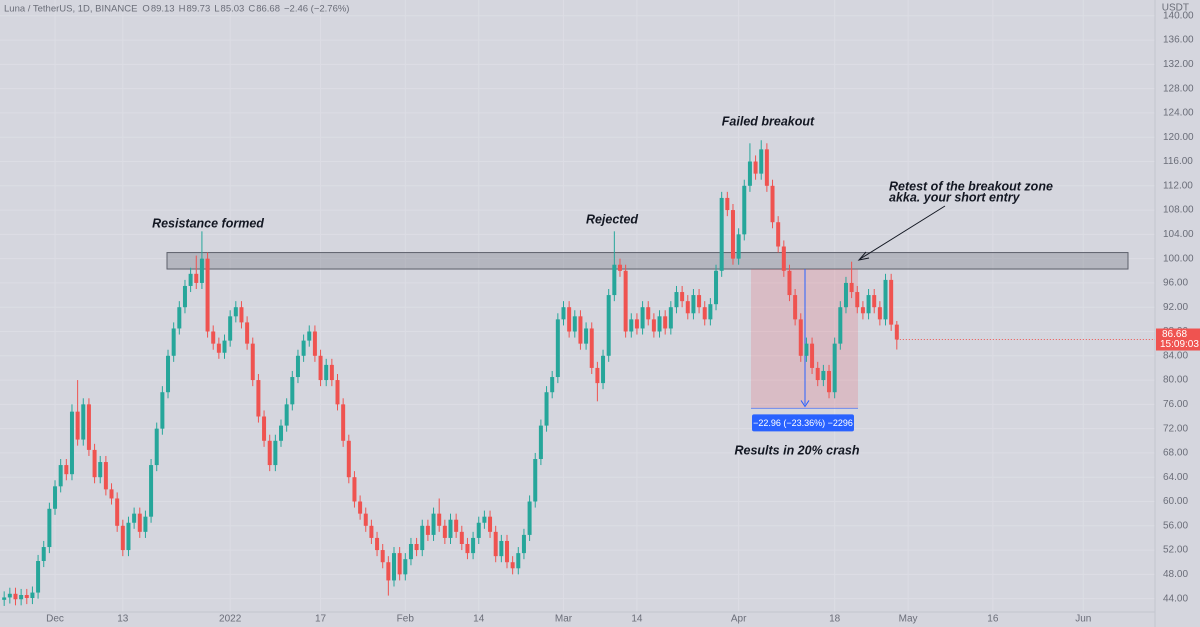  I want to click on y-tick-label: 64.00, so click(1175, 477).